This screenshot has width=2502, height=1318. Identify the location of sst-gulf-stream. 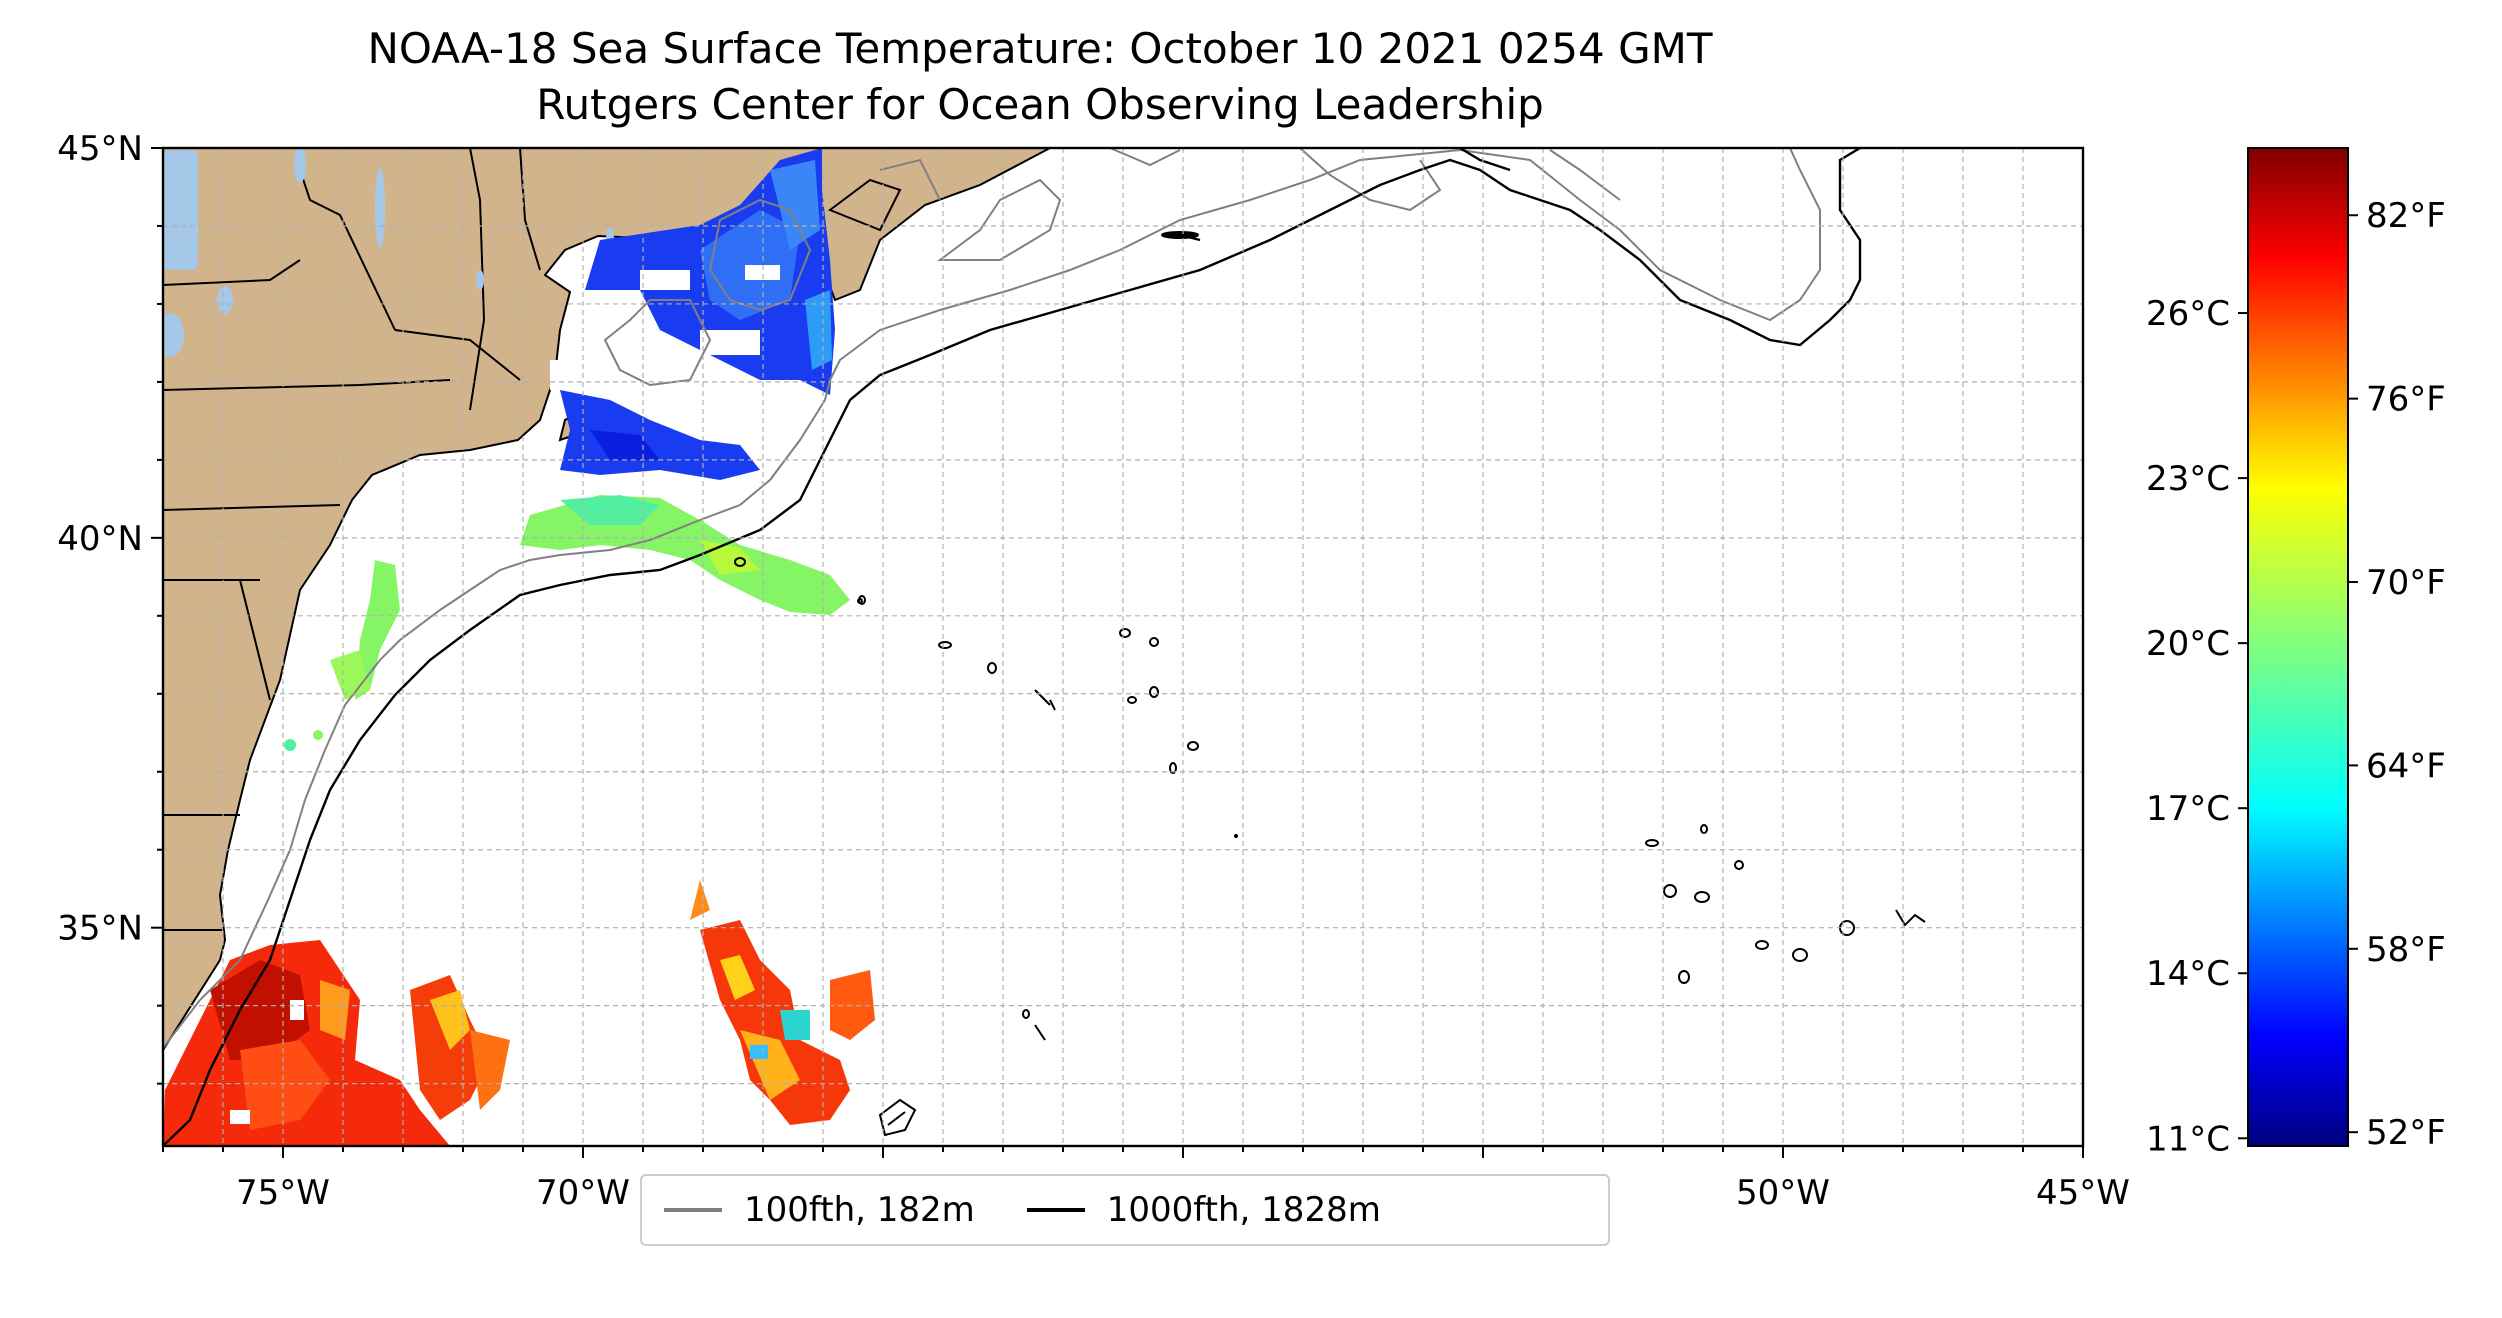
(519, 1013).